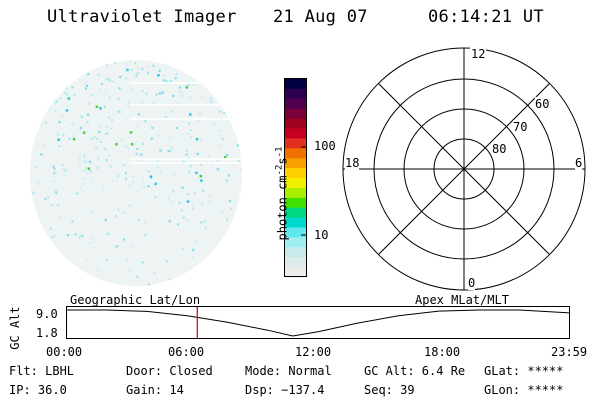 The image size is (600, 400). What do you see at coordinates (478, 54) in the screenshot?
I see `mlt-label-12: 12` at bounding box center [478, 54].